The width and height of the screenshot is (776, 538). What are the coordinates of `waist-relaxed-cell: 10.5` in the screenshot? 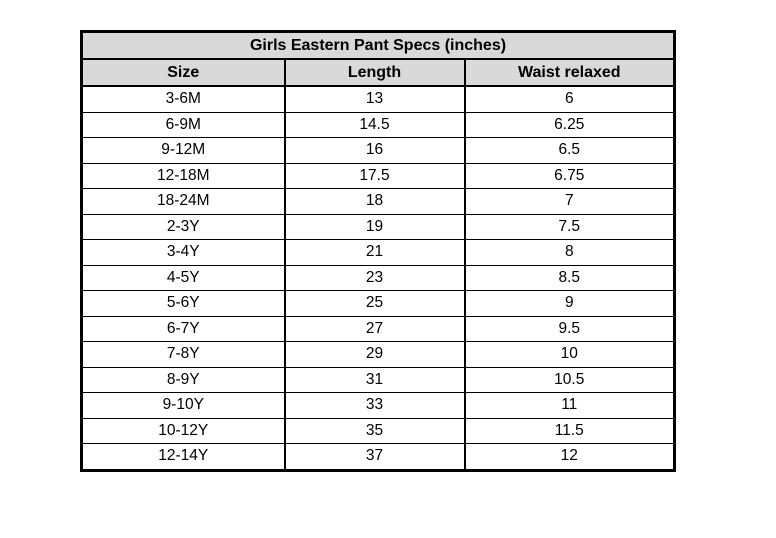 It's located at (569, 379).